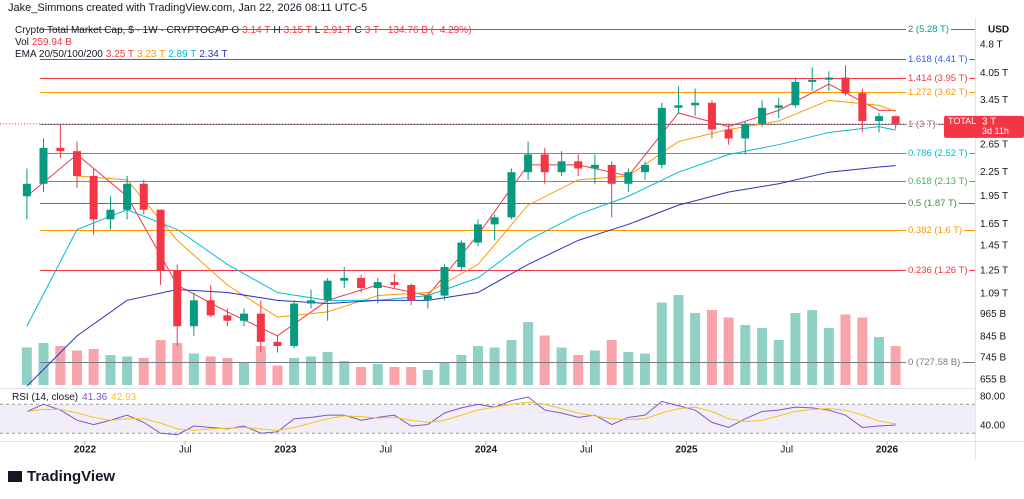 The height and width of the screenshot is (499, 1024). I want to click on y-tick-label: 655 B, so click(993, 379).